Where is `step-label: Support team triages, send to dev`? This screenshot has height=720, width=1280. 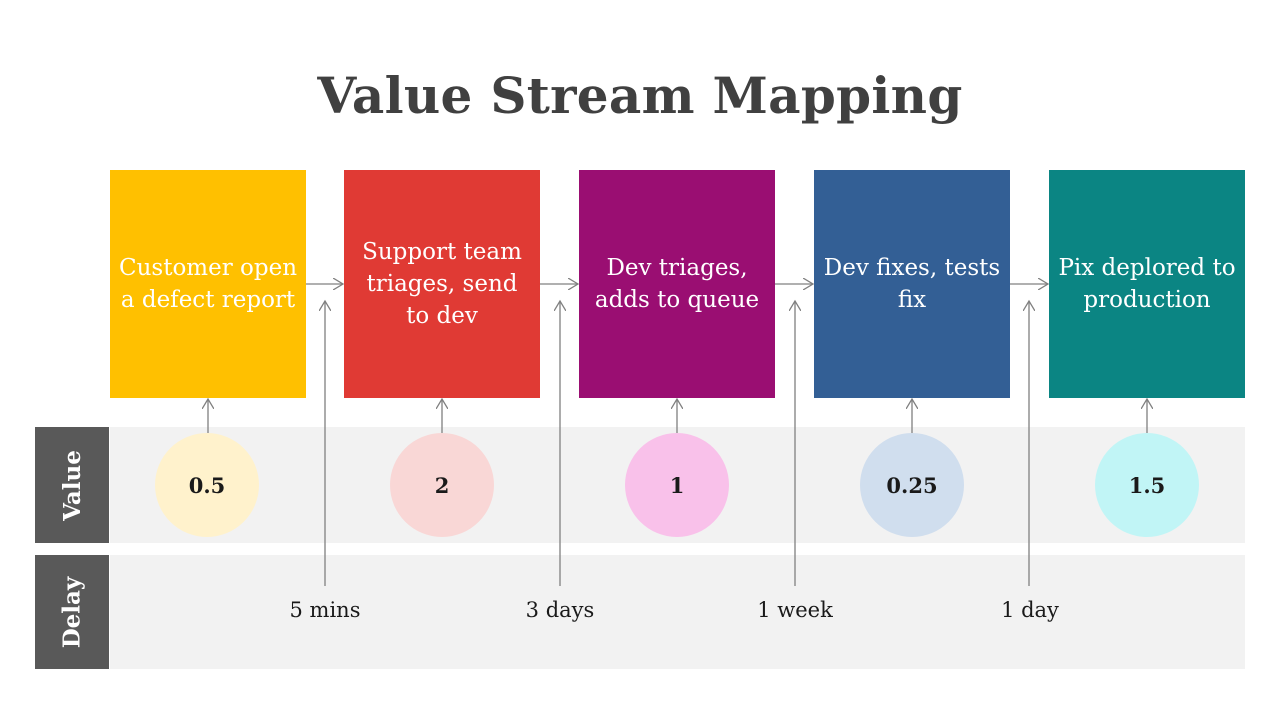 step-label: Support team triages, send to dev is located at coordinates (442, 284).